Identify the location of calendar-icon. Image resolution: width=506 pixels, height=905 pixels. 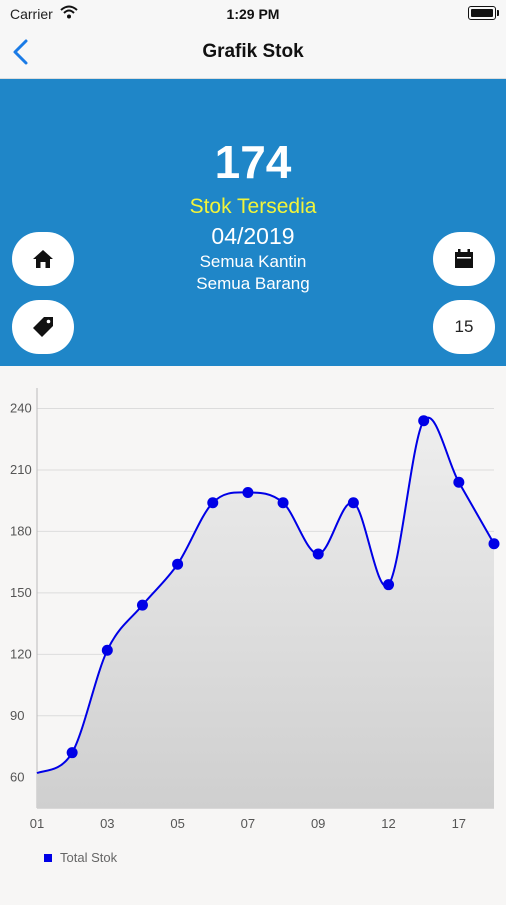
(464, 258).